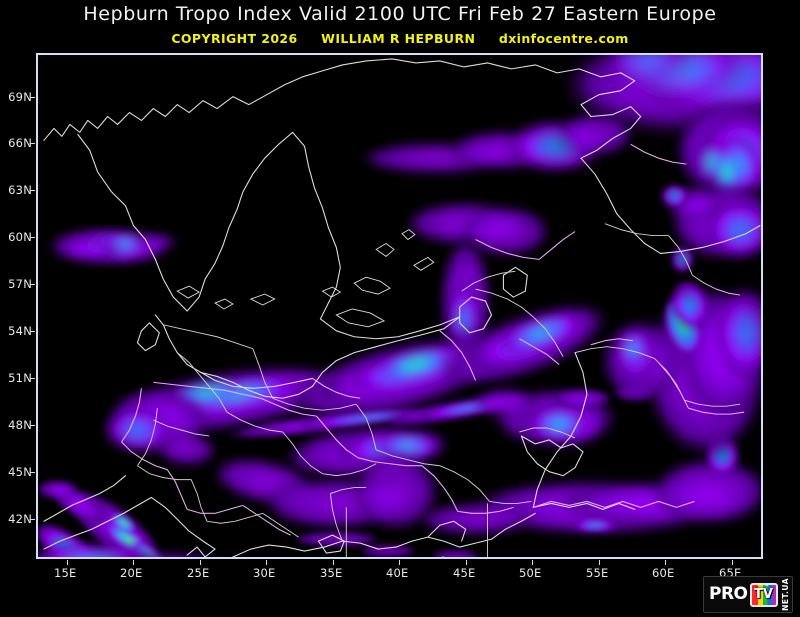 This screenshot has height=617, width=800. I want to click on tv-screen-icon: TV, so click(763, 594).